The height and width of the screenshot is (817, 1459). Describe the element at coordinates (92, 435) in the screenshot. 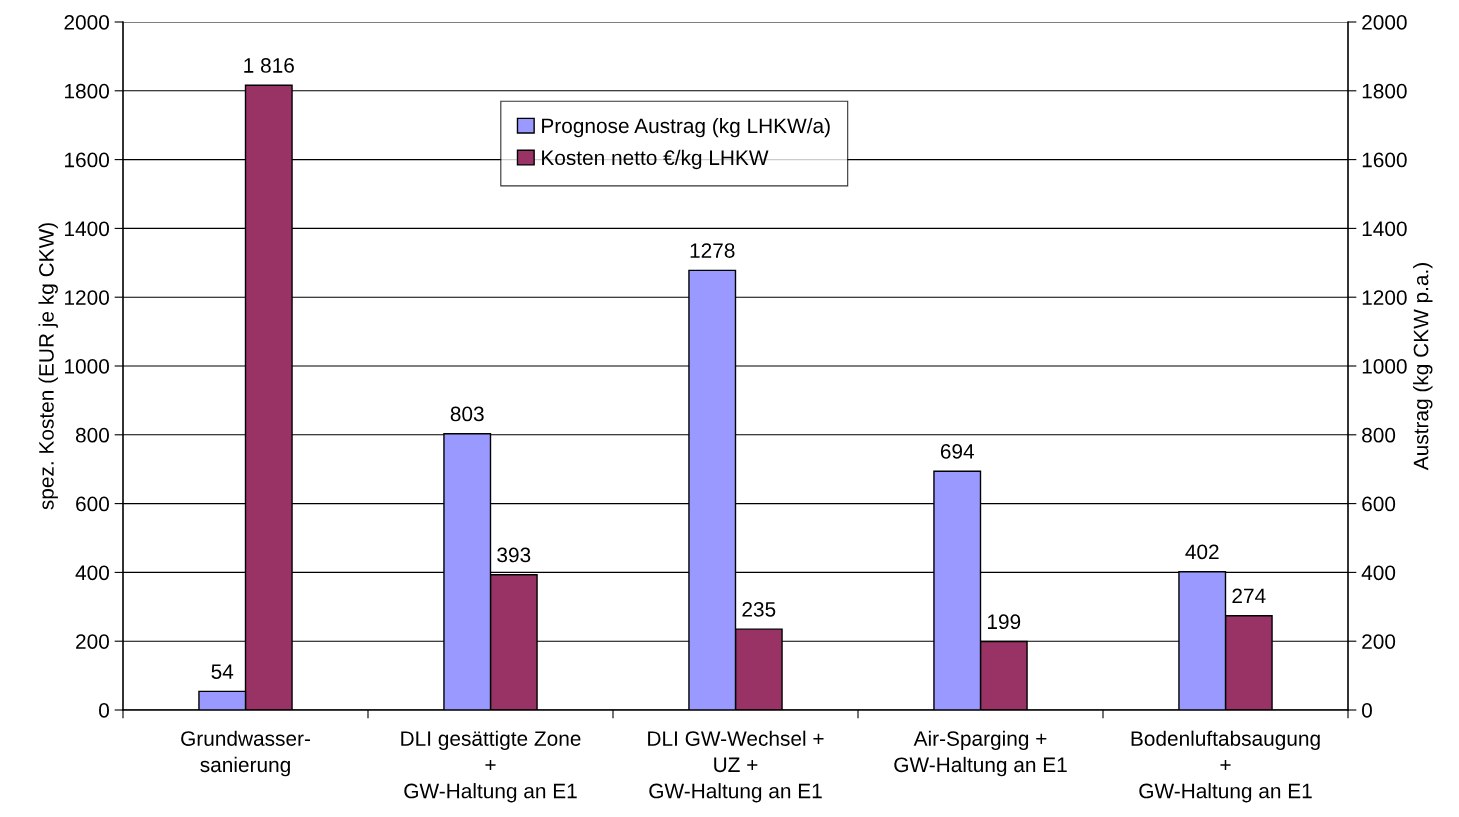

I see `y-tick-label: 800` at that location.